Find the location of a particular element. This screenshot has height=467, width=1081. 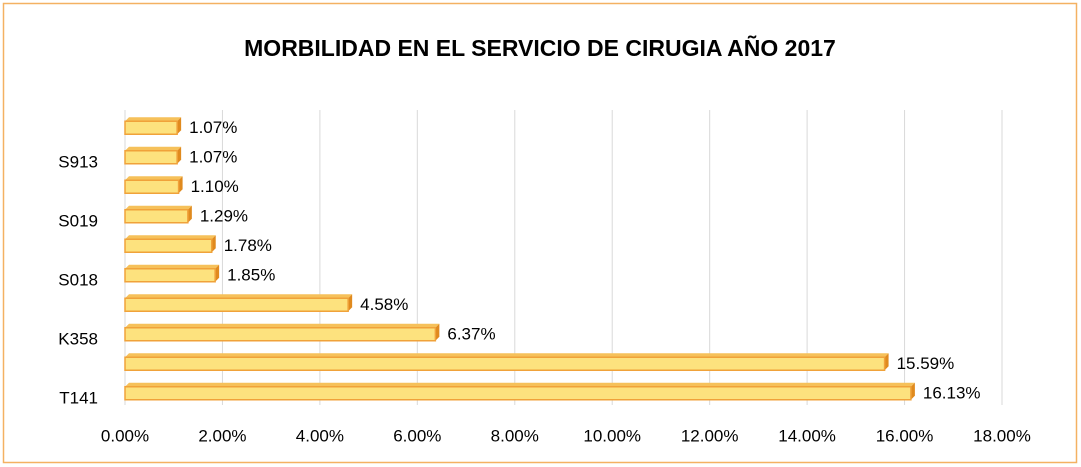

x-tick-label: 2.00% is located at coordinates (222, 435).